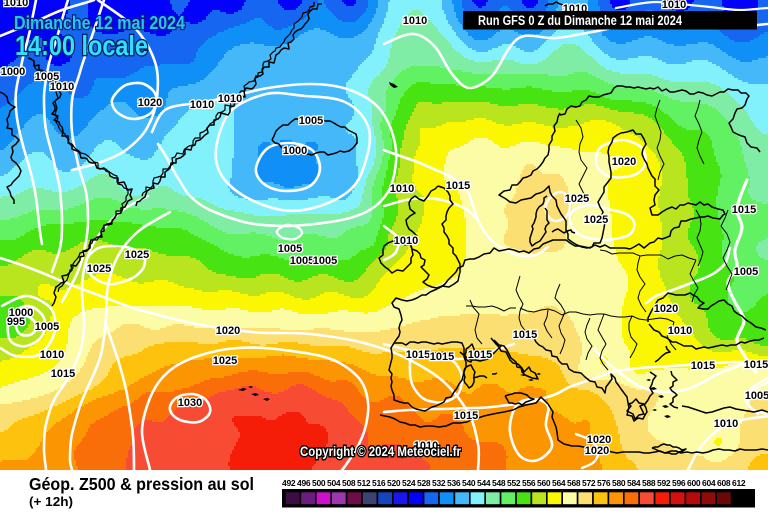 The image size is (768, 517). Describe the element at coordinates (514, 483) in the screenshot. I see `svg-text: 552` at that location.